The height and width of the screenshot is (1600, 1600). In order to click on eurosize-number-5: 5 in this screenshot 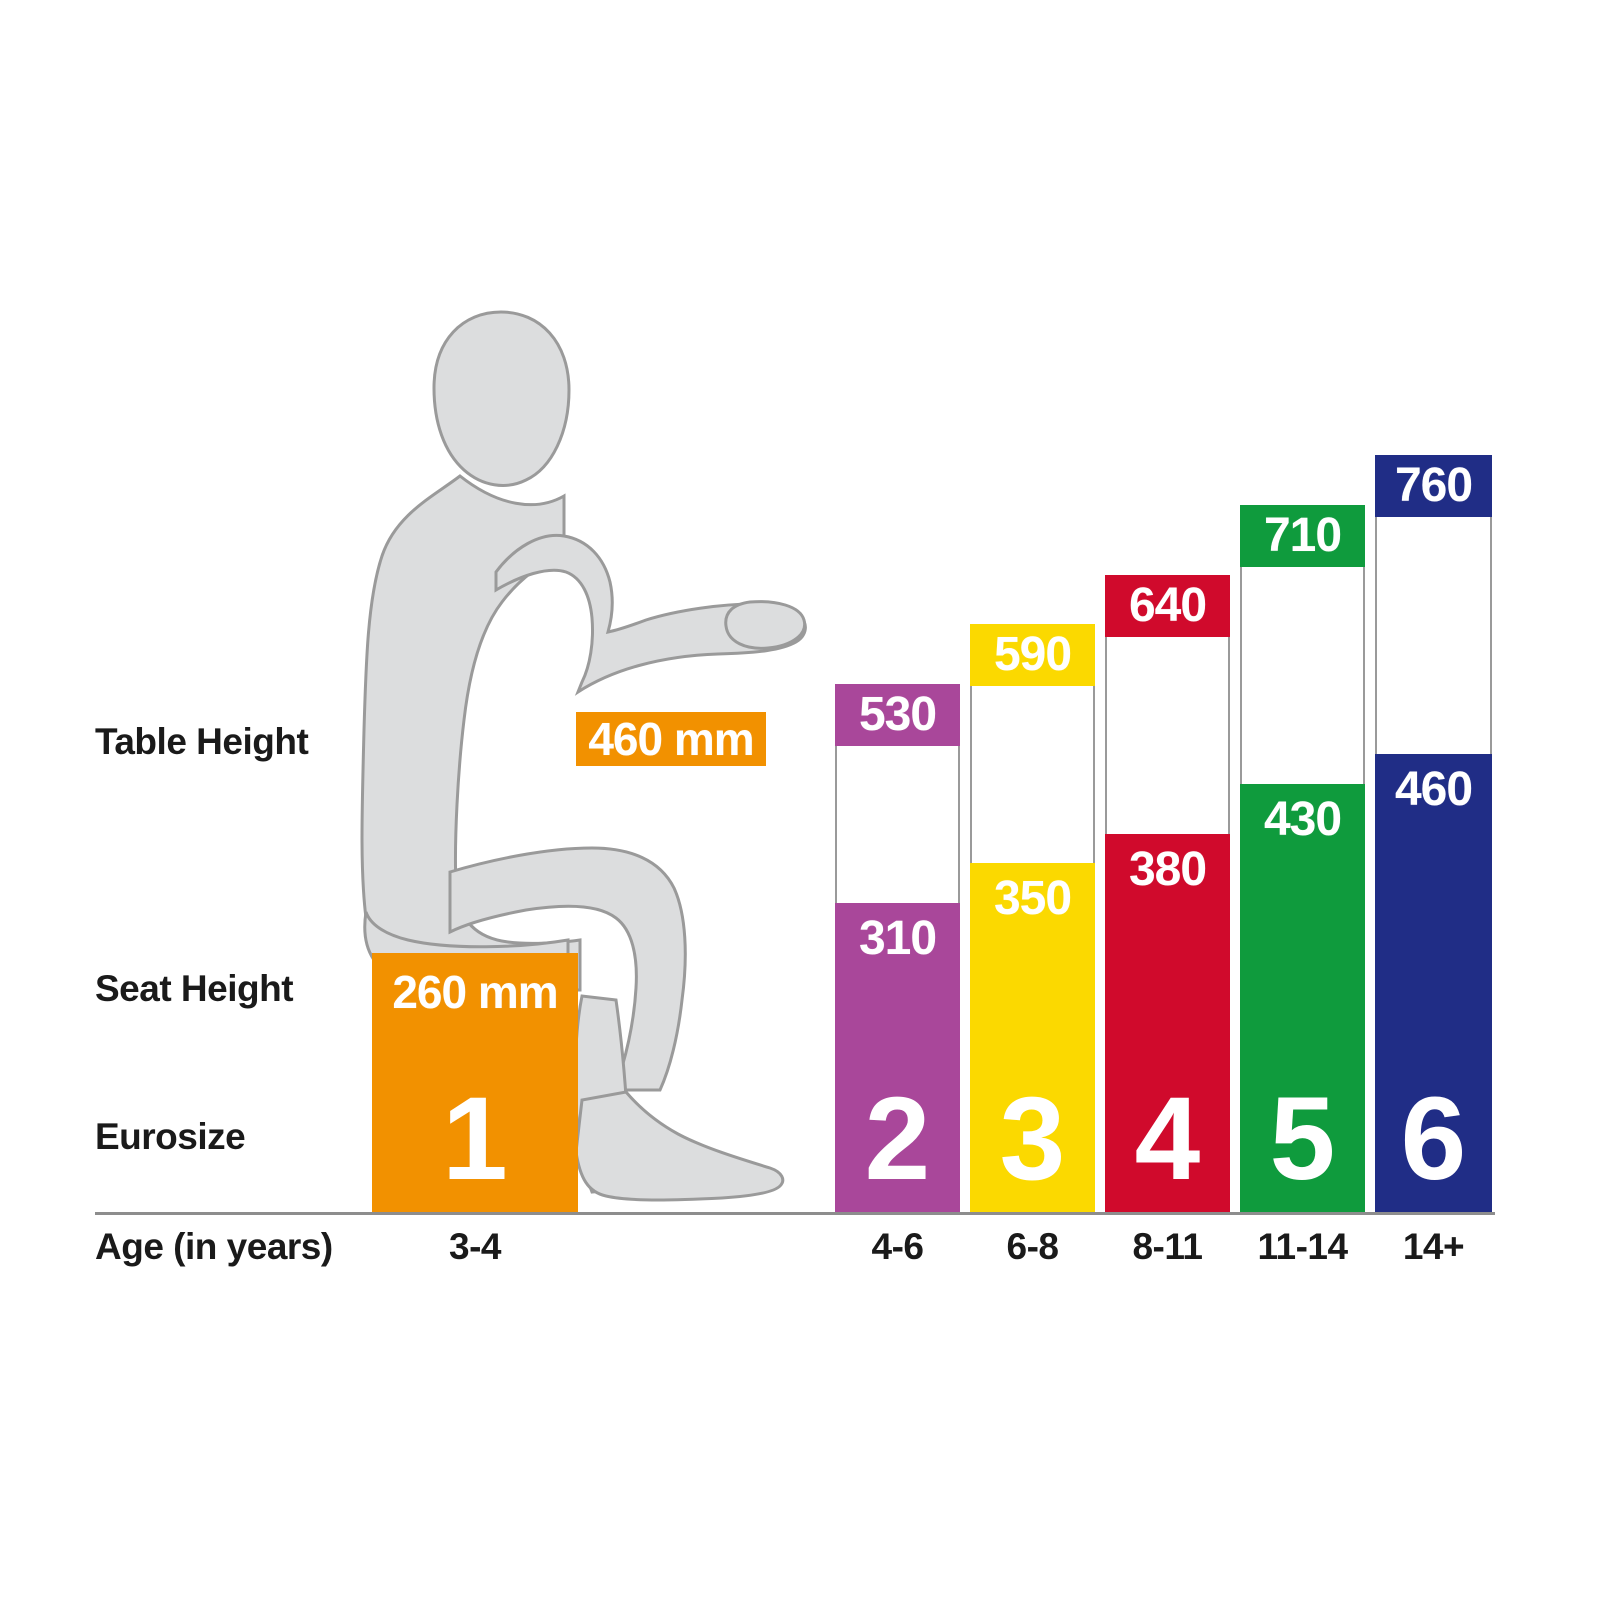, I will do `click(1302, 1139)`.